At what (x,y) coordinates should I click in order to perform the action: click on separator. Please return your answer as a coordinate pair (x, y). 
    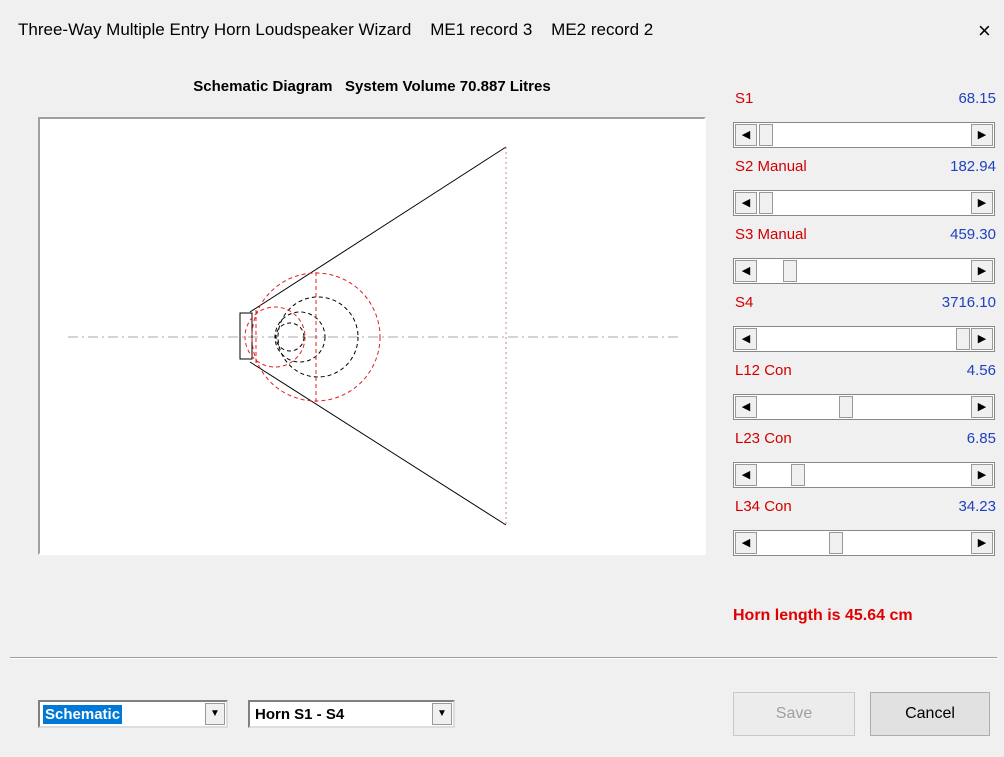
    Looking at the image, I should click on (503, 658).